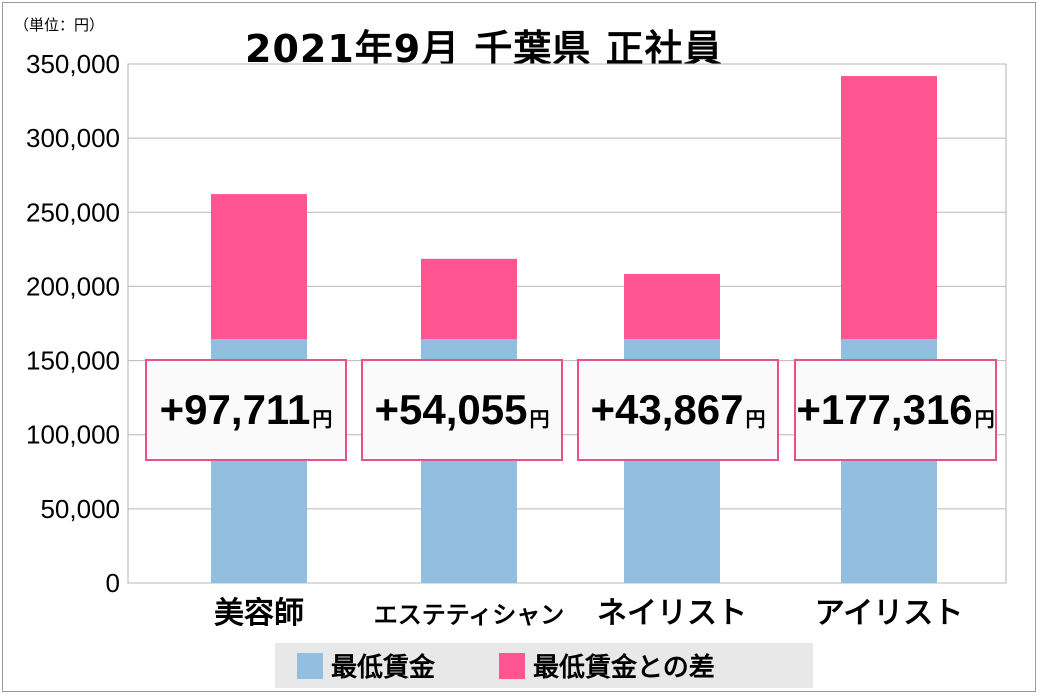 The height and width of the screenshot is (696, 1040). What do you see at coordinates (73, 361) in the screenshot?
I see `y-tick-label: 150,000` at bounding box center [73, 361].